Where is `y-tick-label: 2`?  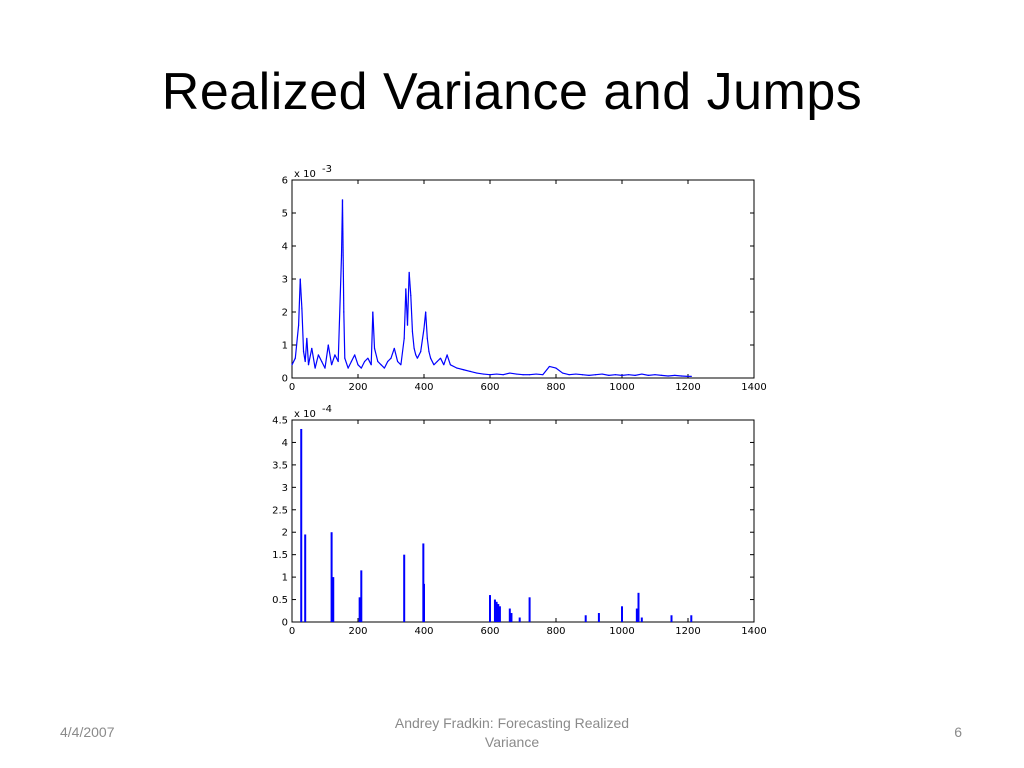 y-tick-label: 2 is located at coordinates (285, 313).